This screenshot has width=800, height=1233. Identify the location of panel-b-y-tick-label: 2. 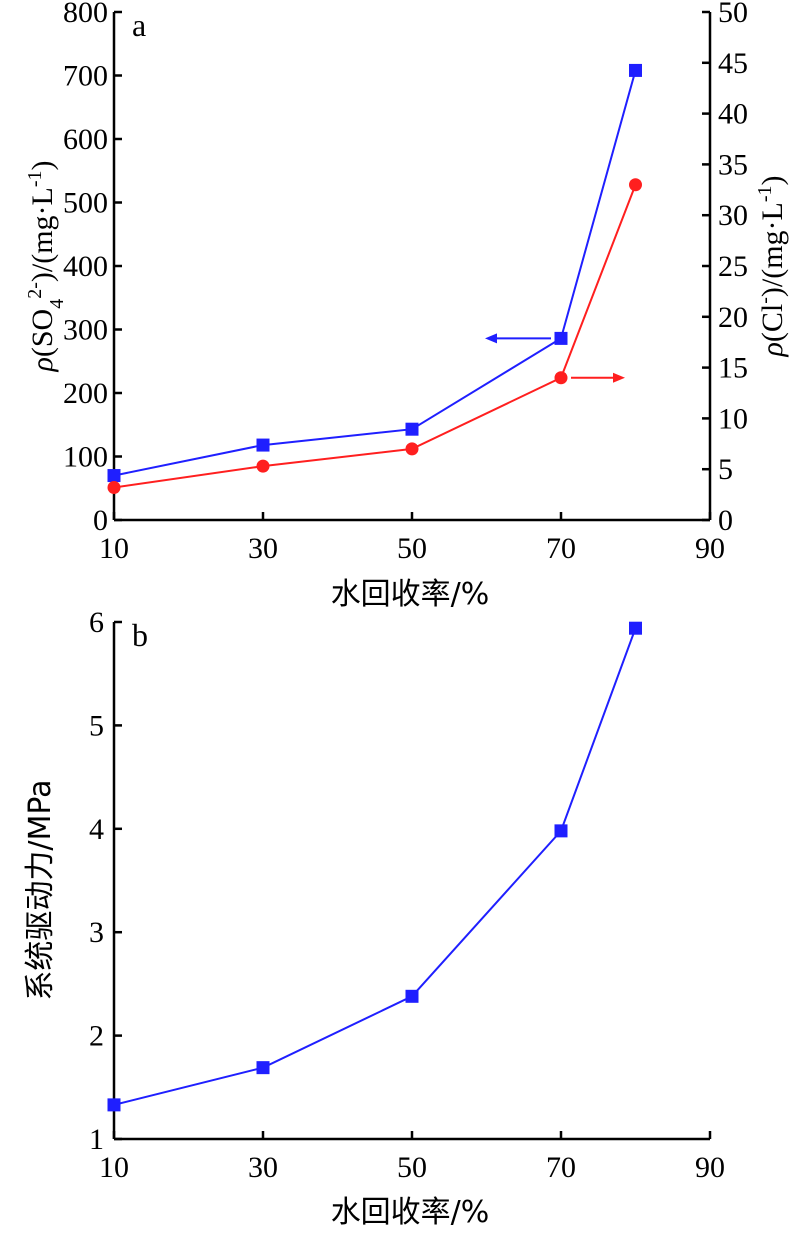
(96, 1036).